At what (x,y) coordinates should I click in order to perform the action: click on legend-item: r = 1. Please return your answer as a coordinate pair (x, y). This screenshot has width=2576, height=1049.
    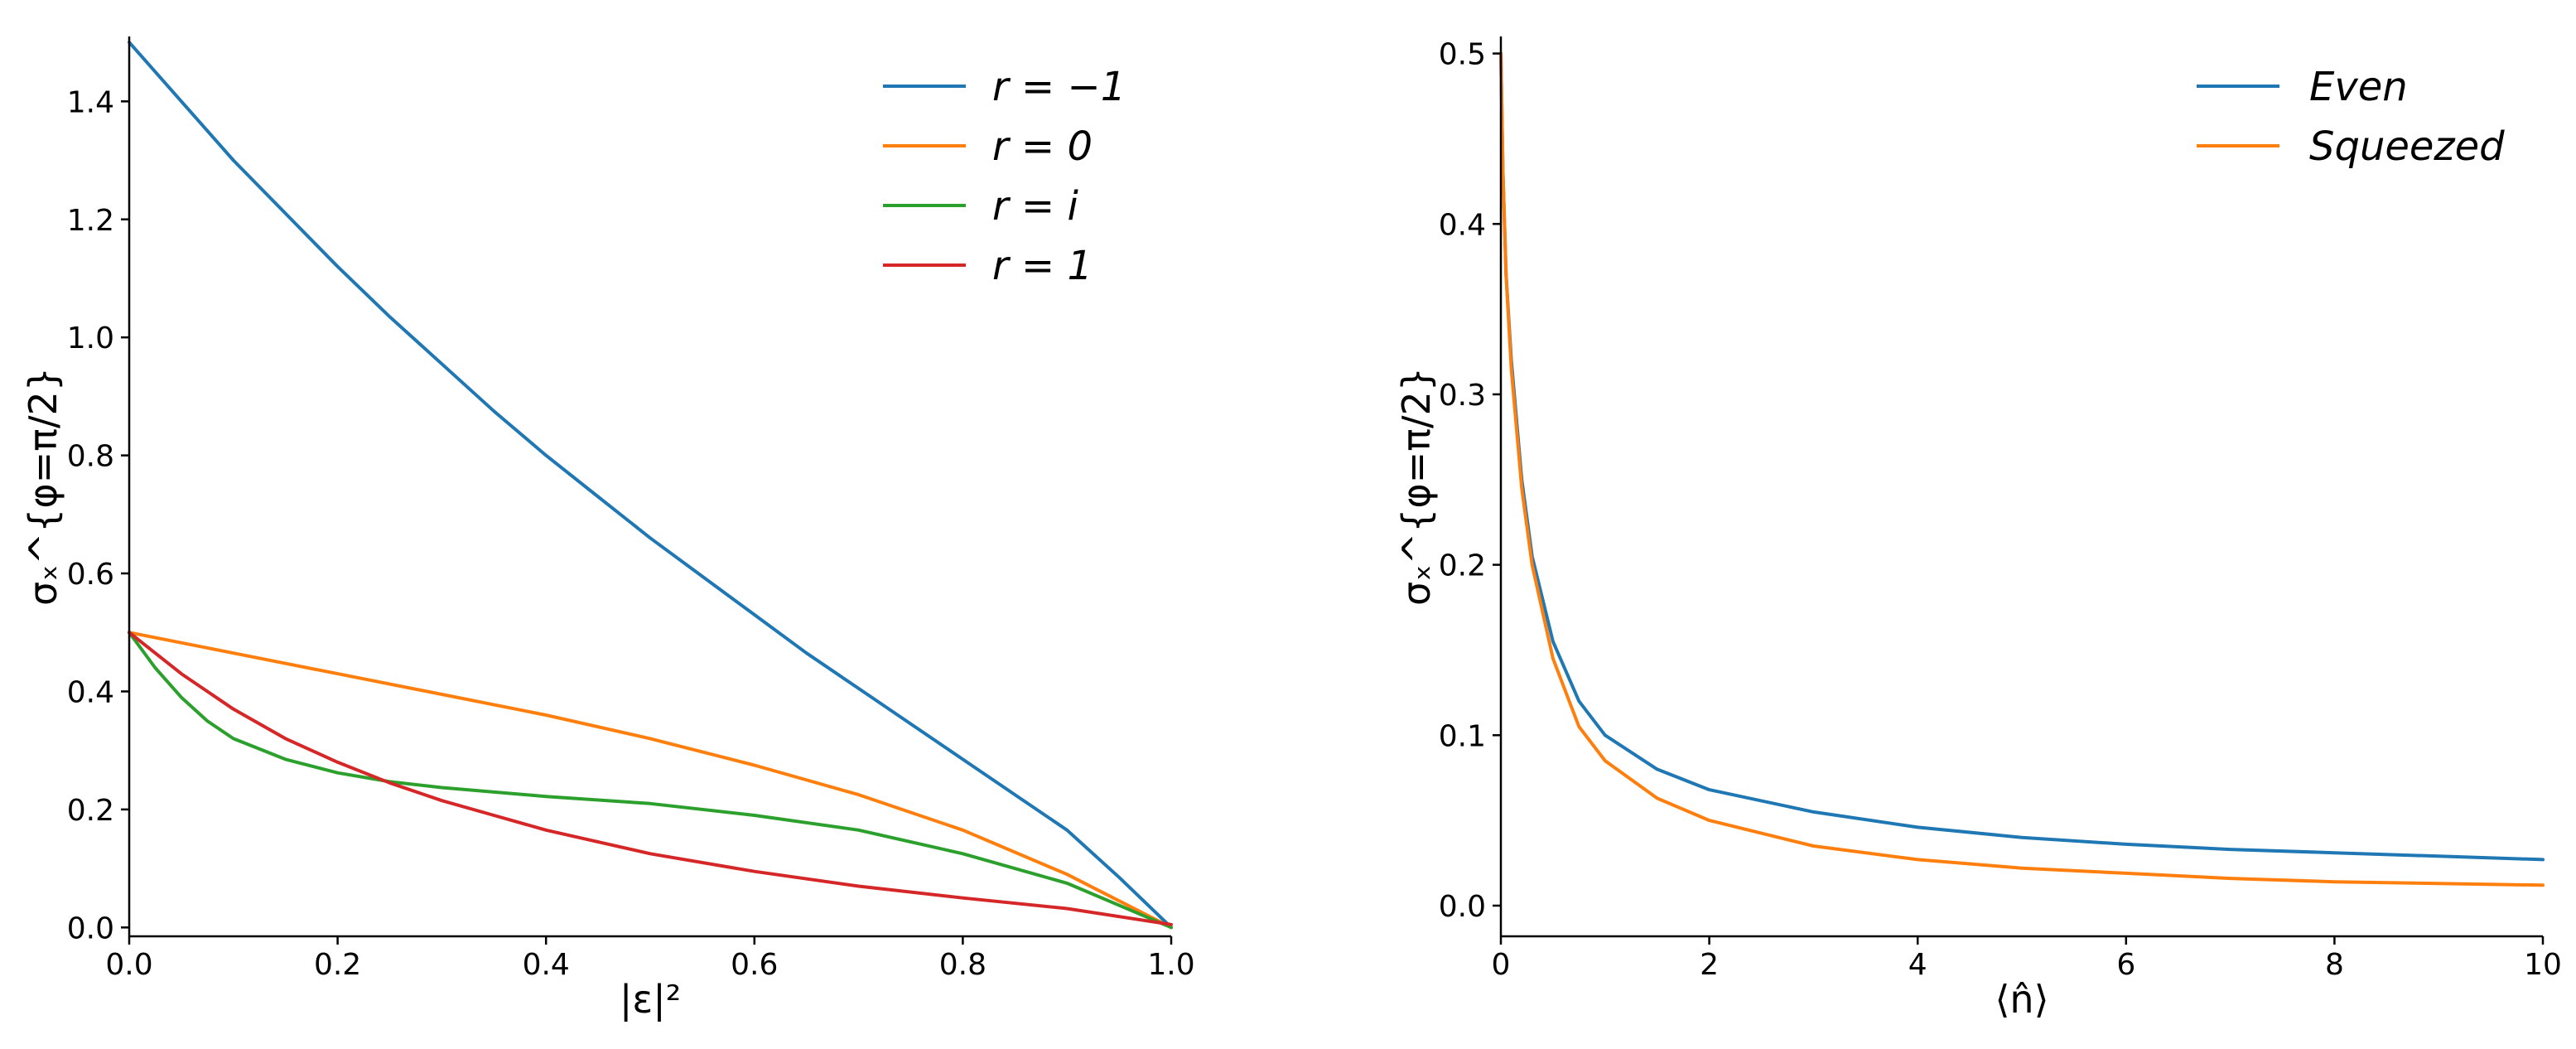
    Looking at the image, I should click on (988, 266).